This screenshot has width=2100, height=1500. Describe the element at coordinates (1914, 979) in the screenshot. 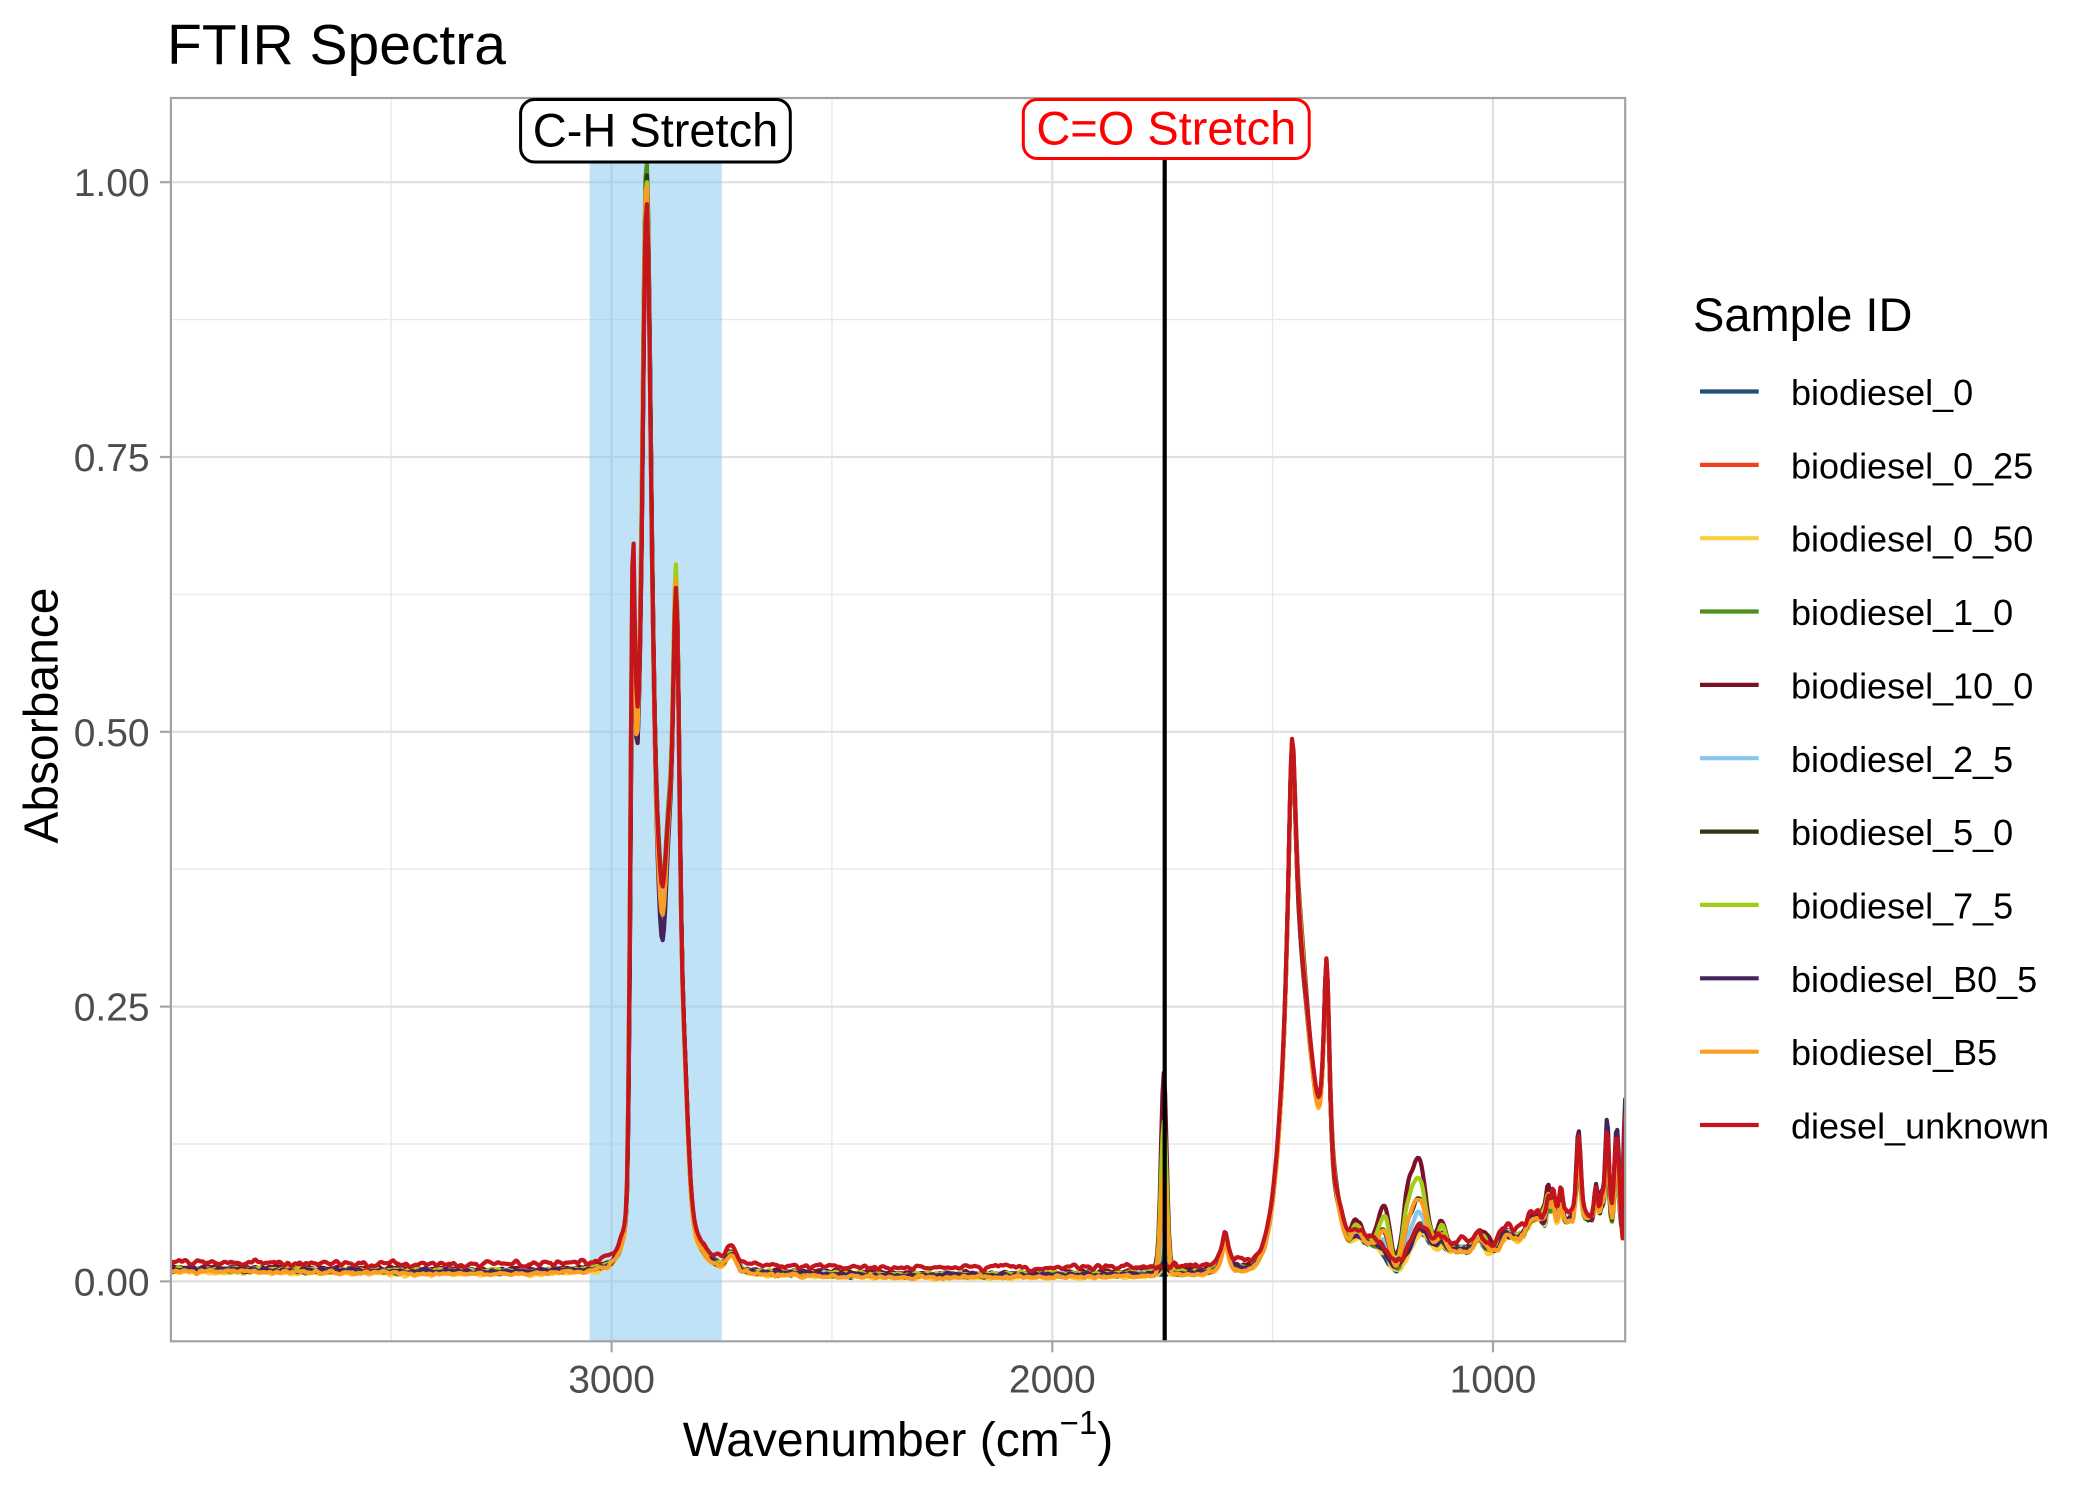

I see `svg-text: biodiesel_B0_5` at that location.